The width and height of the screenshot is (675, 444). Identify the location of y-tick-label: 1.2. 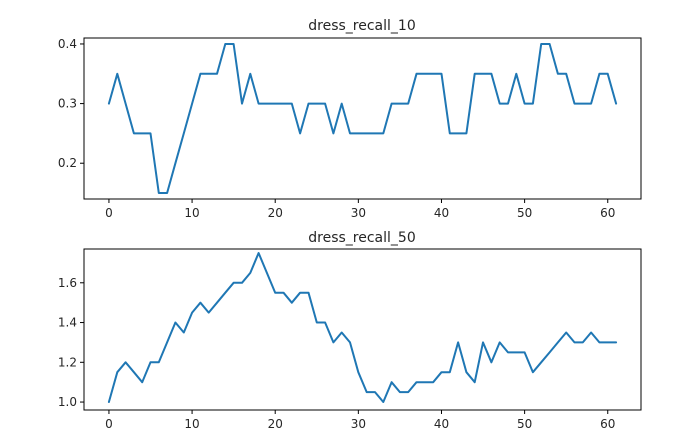
(67, 362).